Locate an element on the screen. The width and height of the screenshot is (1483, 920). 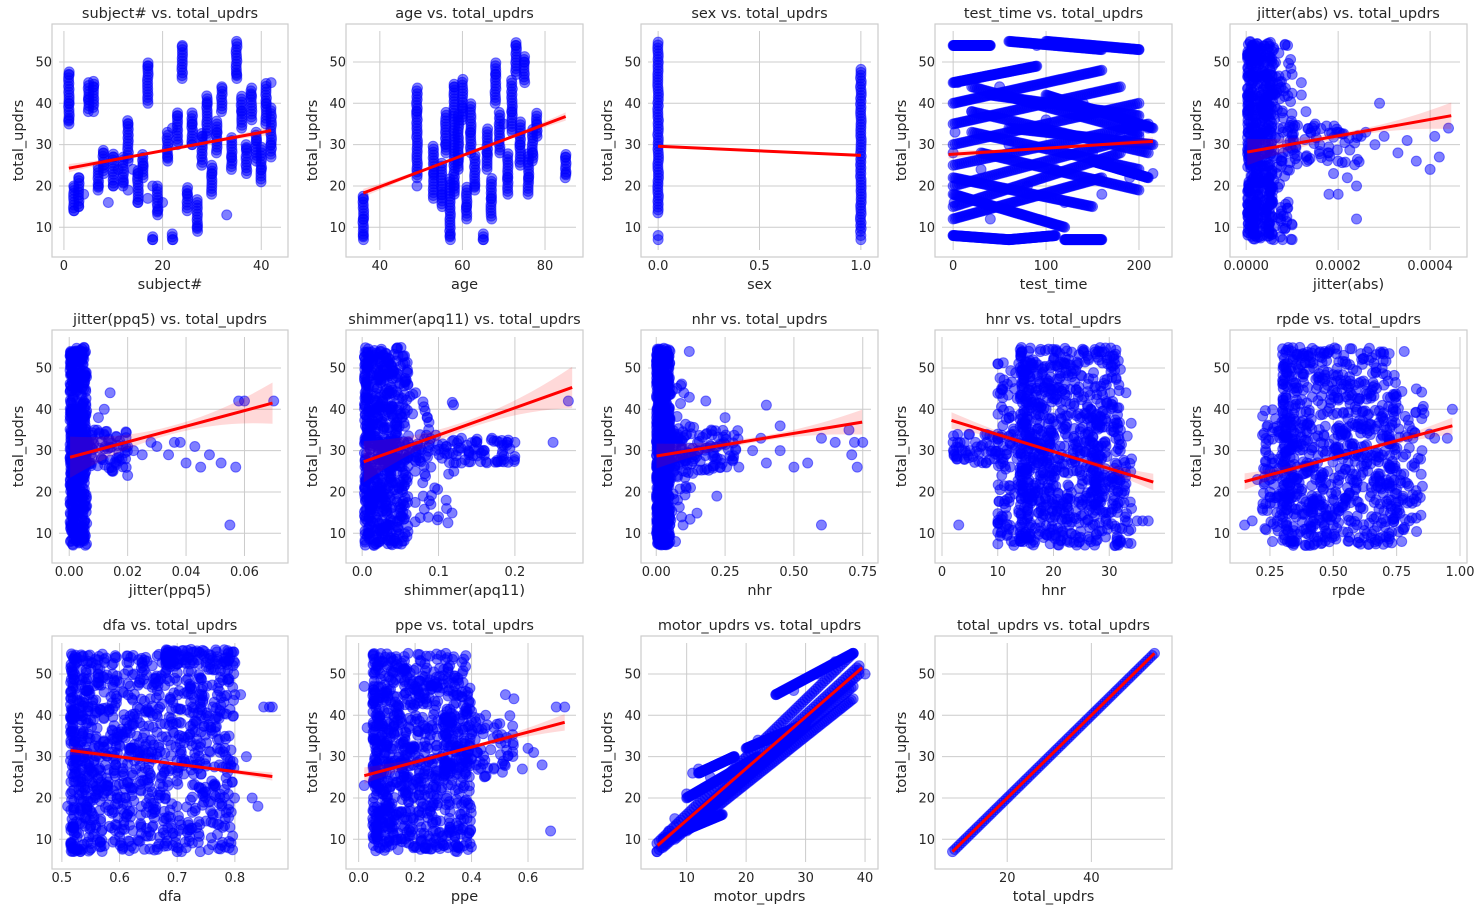
y-axis-label: total_updrs is located at coordinates (1197, 141).